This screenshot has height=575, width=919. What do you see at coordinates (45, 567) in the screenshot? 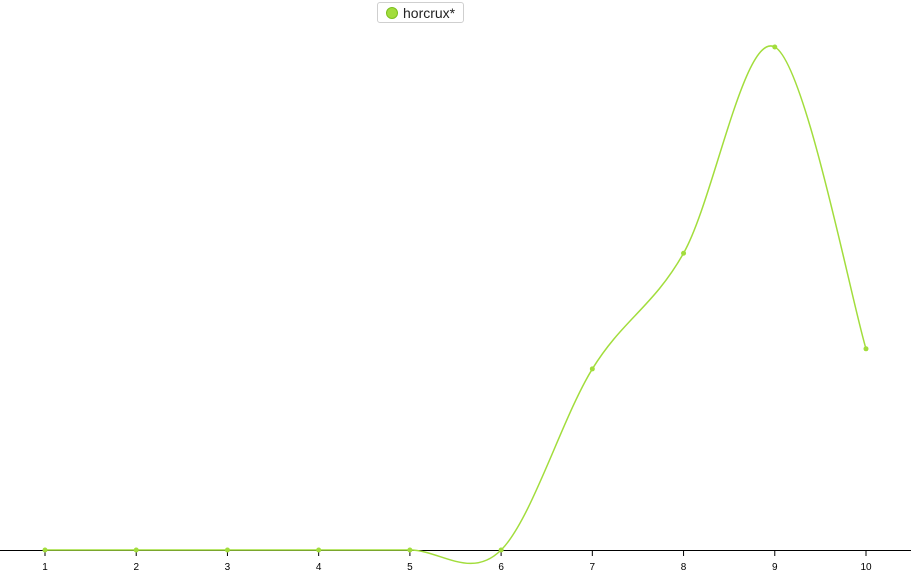
I see `x-tick-label-1: 1` at bounding box center [45, 567].